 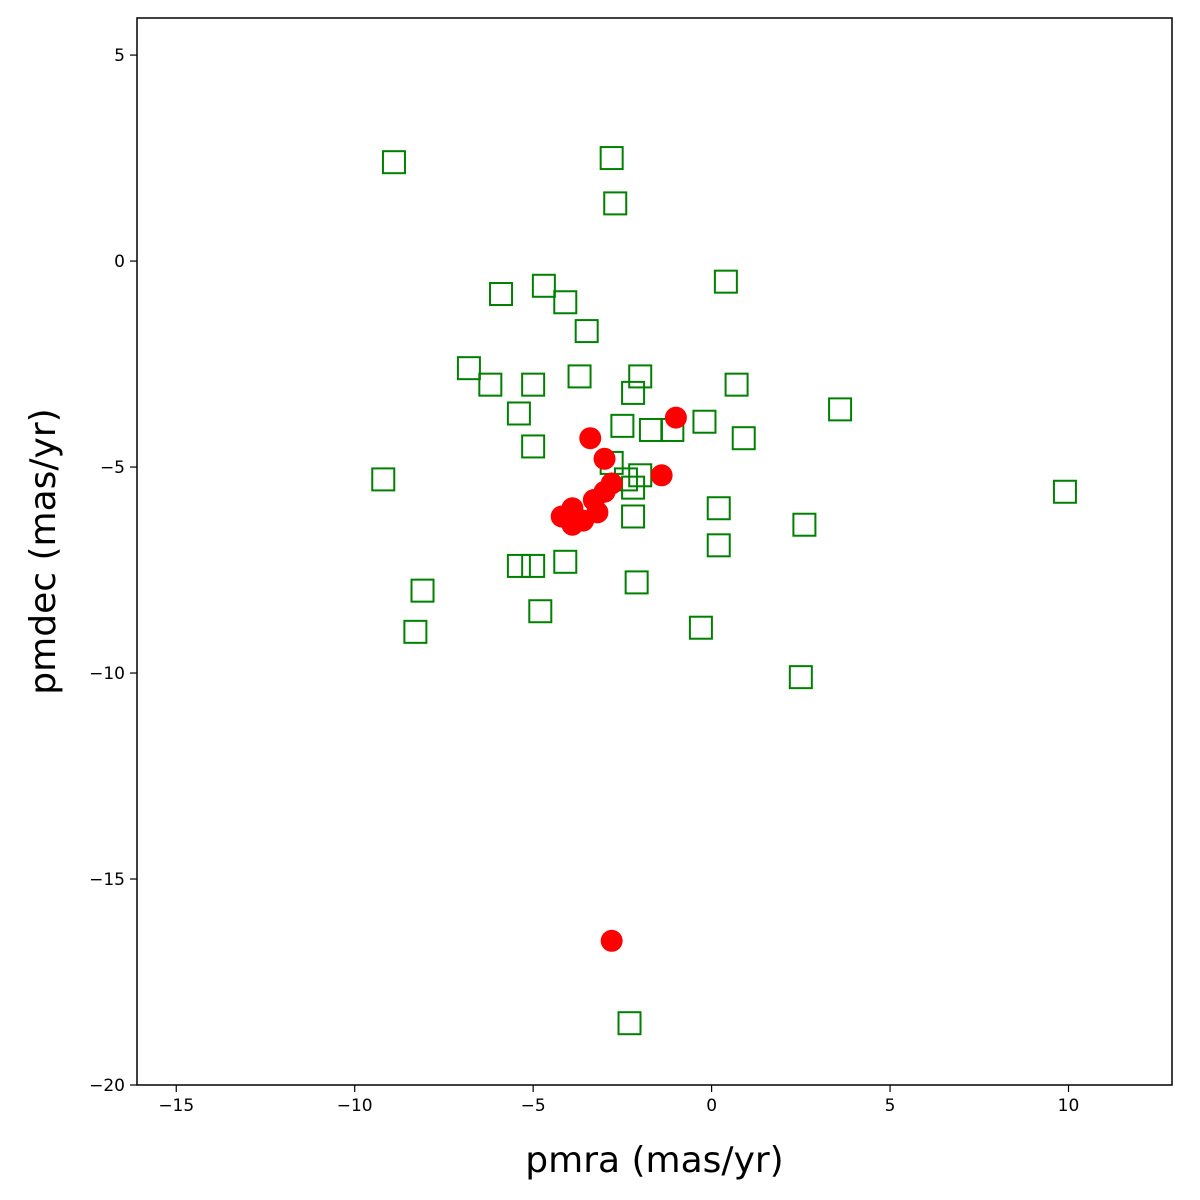 What do you see at coordinates (654, 1160) in the screenshot?
I see `x-axis-label: pmra (mas/yr)` at bounding box center [654, 1160].